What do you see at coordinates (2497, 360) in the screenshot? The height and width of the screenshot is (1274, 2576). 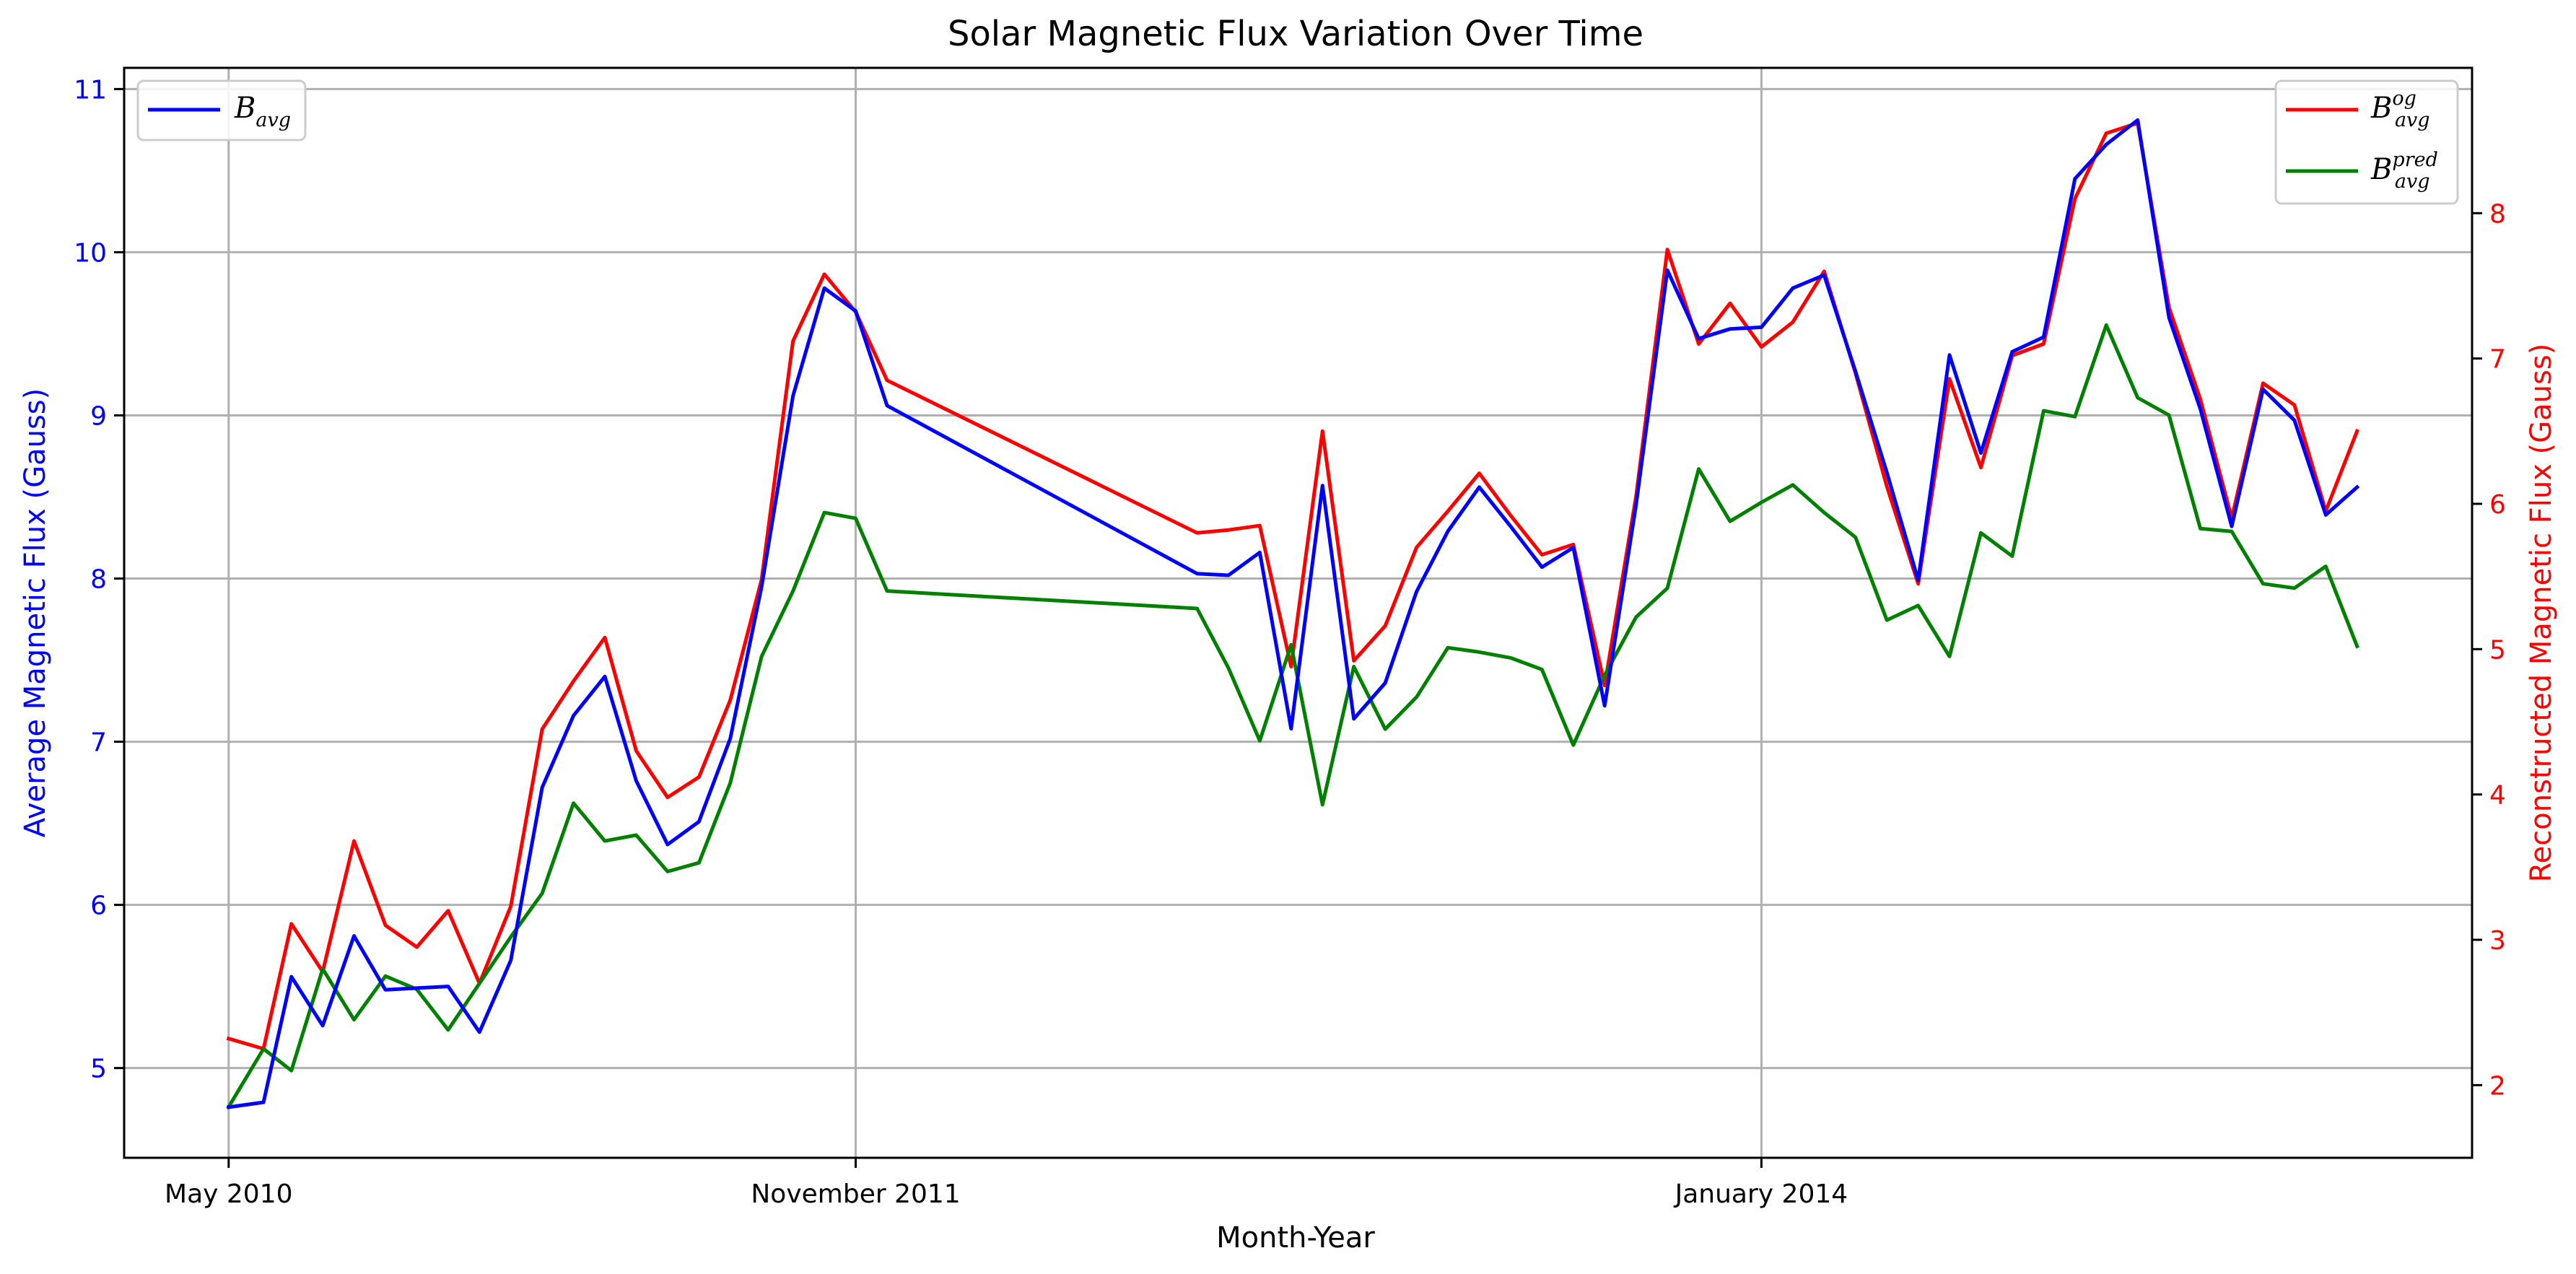 I see `y-right-tick-label: 7` at bounding box center [2497, 360].